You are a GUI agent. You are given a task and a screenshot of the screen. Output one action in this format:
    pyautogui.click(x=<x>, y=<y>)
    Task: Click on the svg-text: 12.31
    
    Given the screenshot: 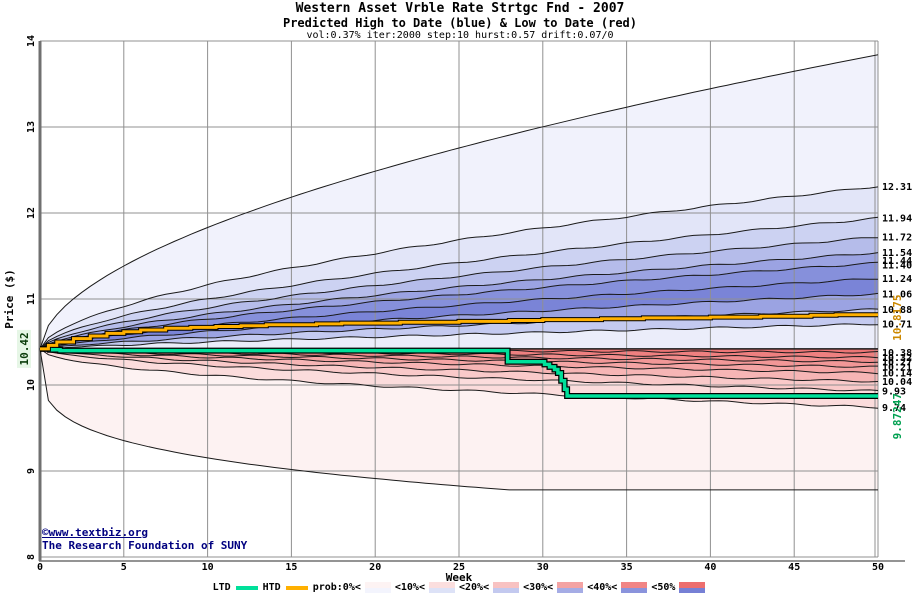 What is the action you would take?
    pyautogui.click(x=897, y=187)
    